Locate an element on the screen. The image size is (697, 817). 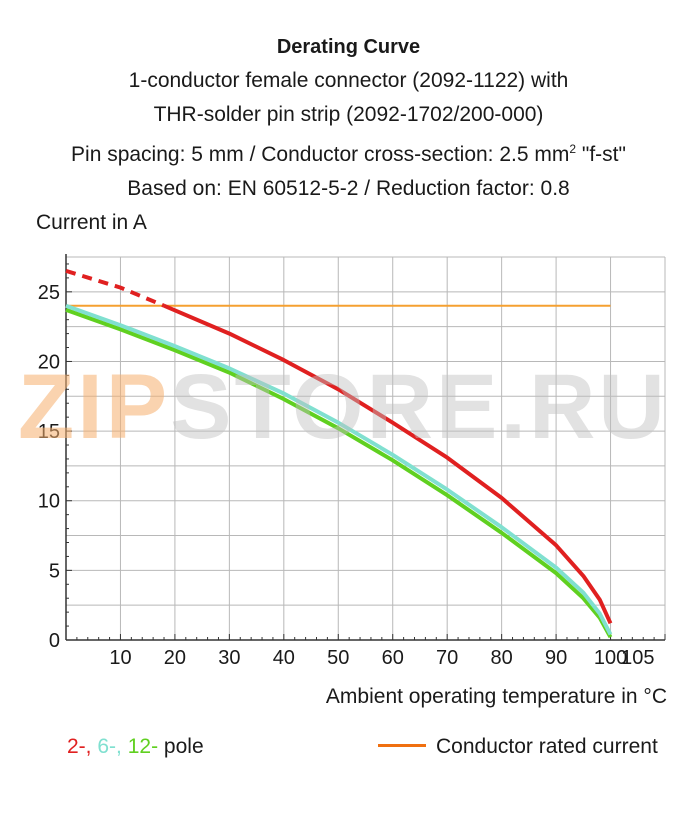
y-tick-label: 15 is located at coordinates (49, 432).